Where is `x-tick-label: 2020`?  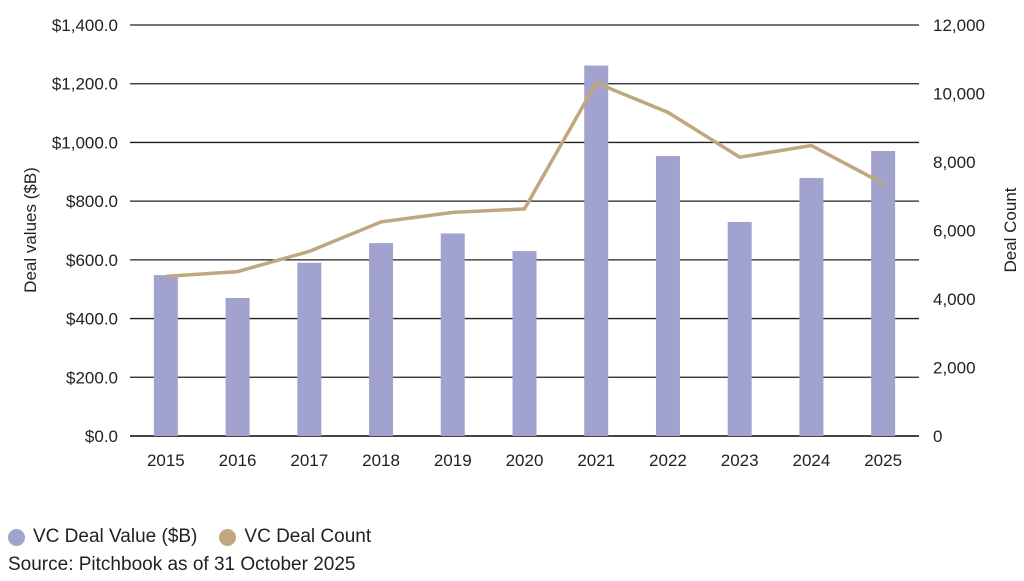 x-tick-label: 2020 is located at coordinates (525, 460).